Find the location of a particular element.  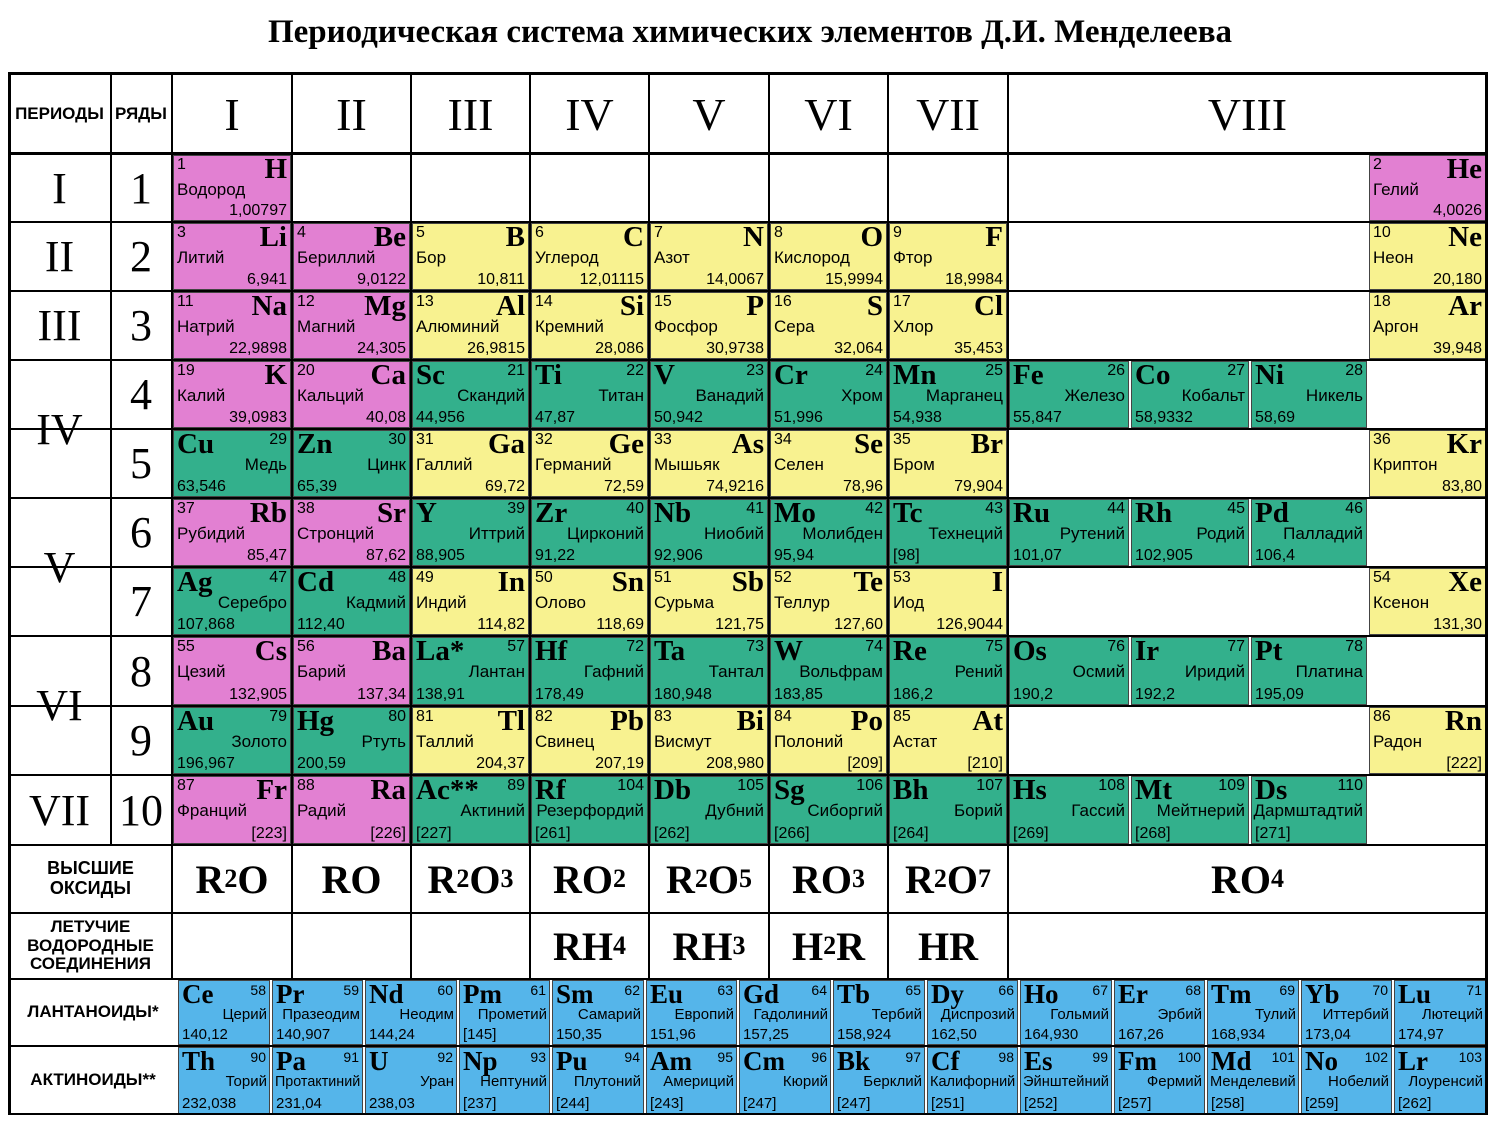

element-Se: 34 Se Селен 78,96 is located at coordinates (828, 463).